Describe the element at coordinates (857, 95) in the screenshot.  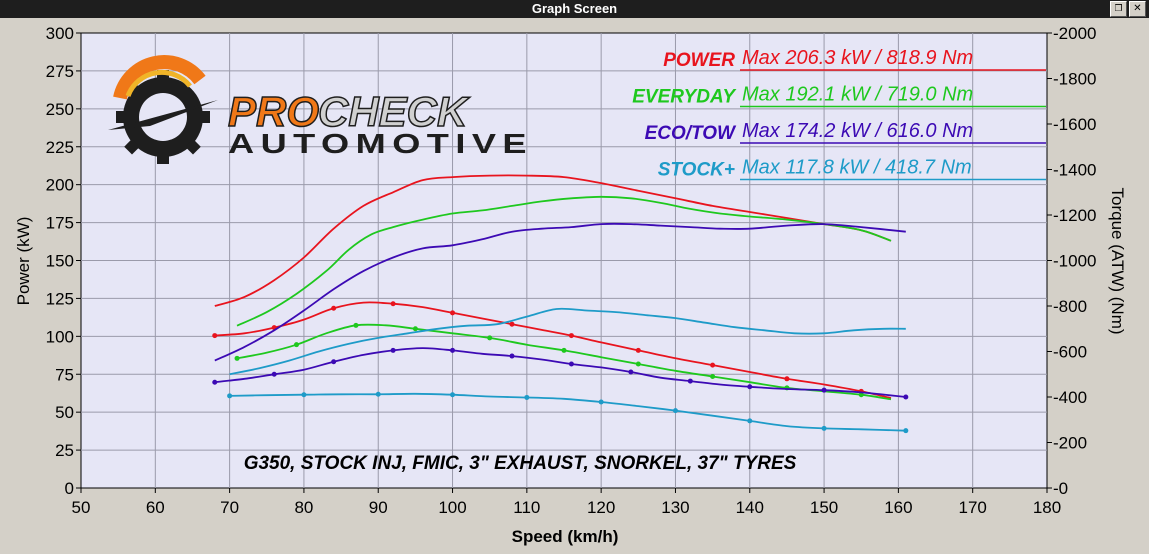
I see `legend-value: Max 192.1 kW / 719.0 Nm` at that location.